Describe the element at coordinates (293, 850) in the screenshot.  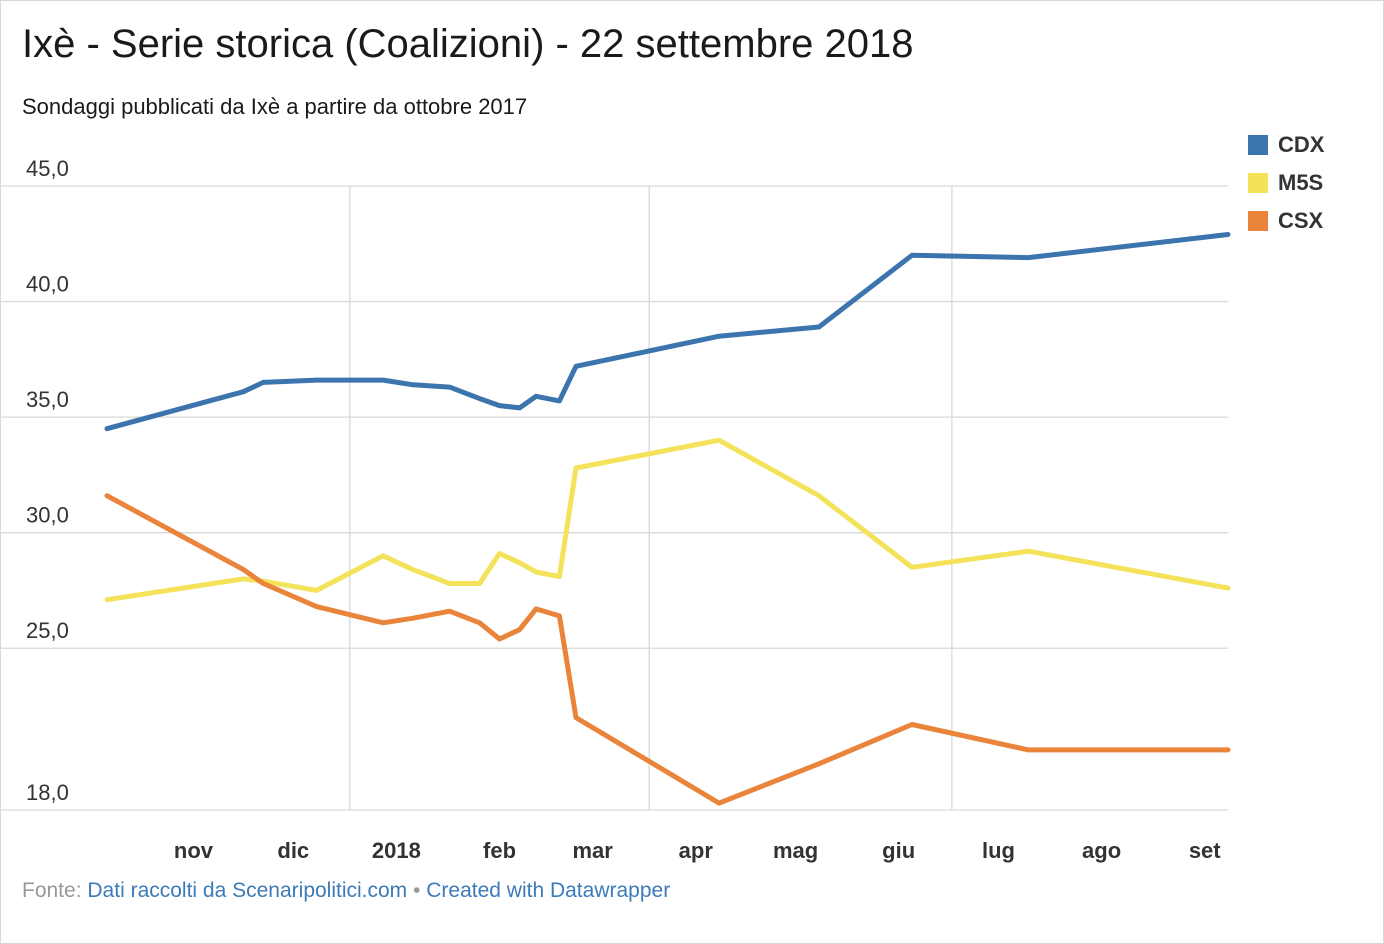
I see `x-tick-label: dic` at that location.